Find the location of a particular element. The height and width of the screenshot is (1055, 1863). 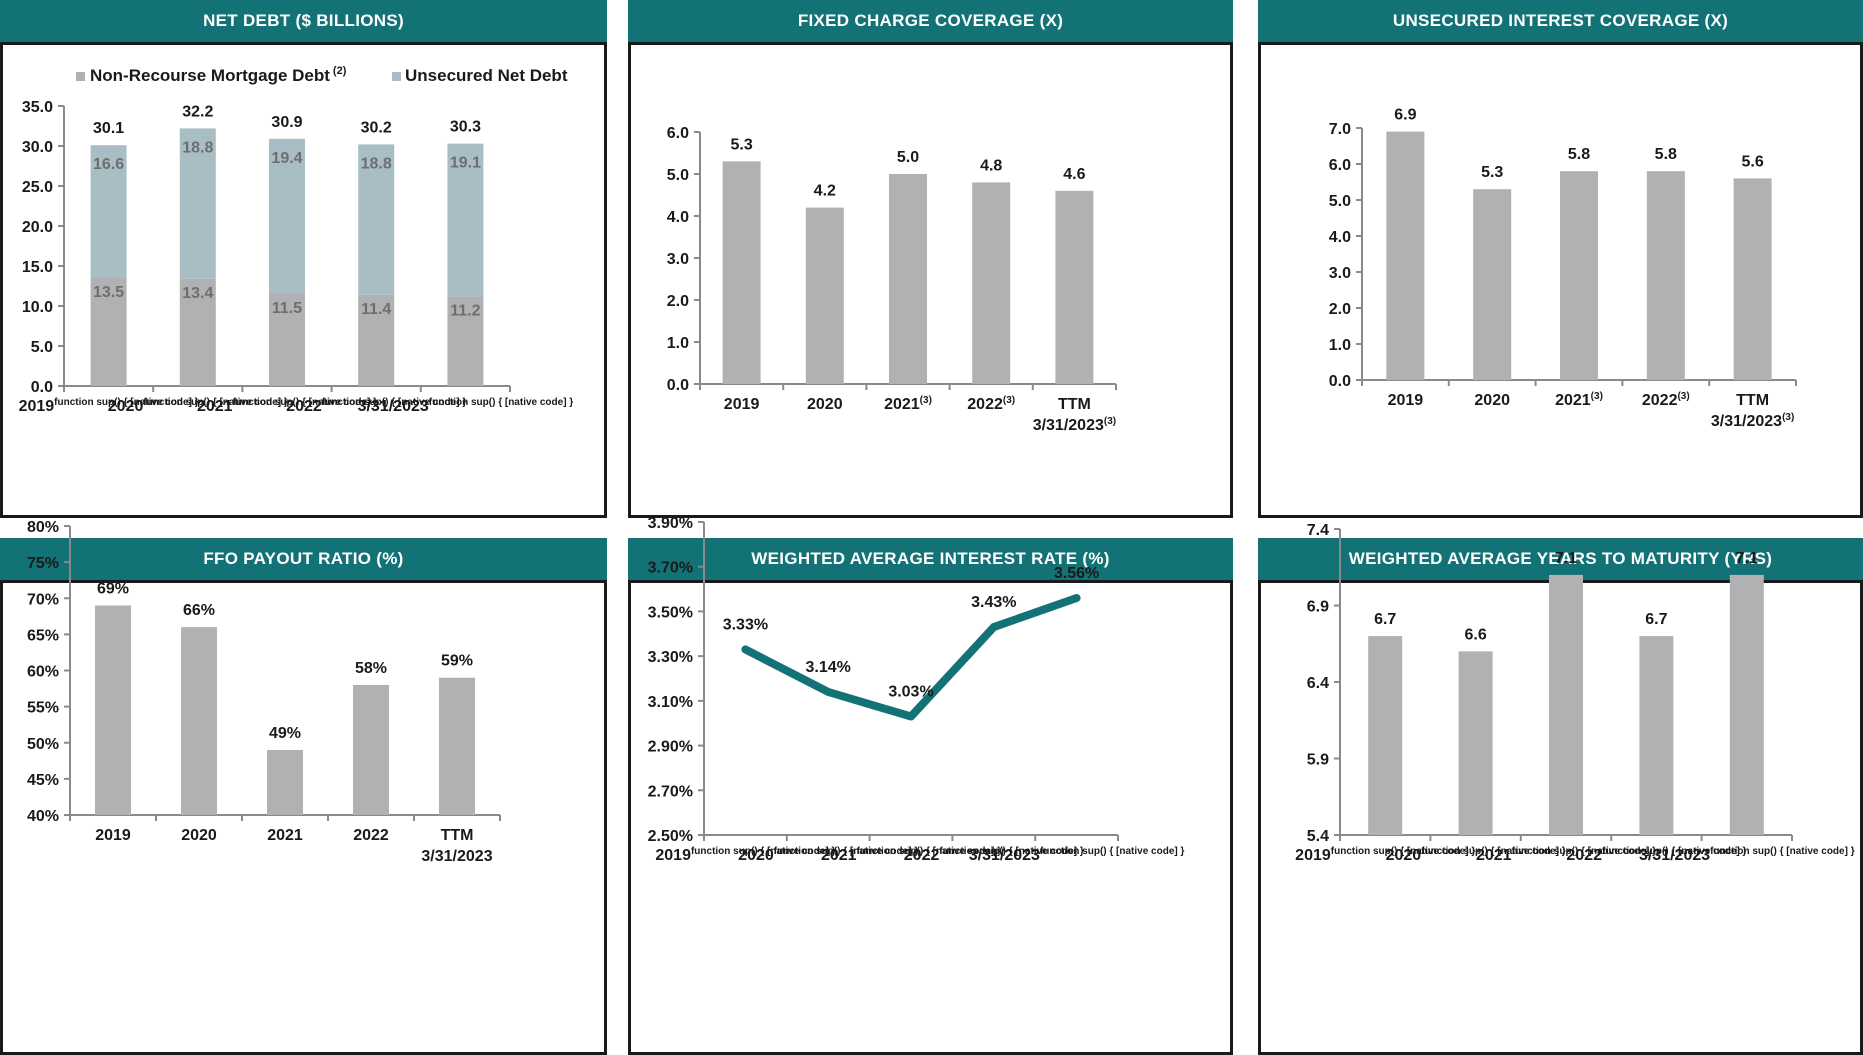

data-label: 66% is located at coordinates (199, 610).